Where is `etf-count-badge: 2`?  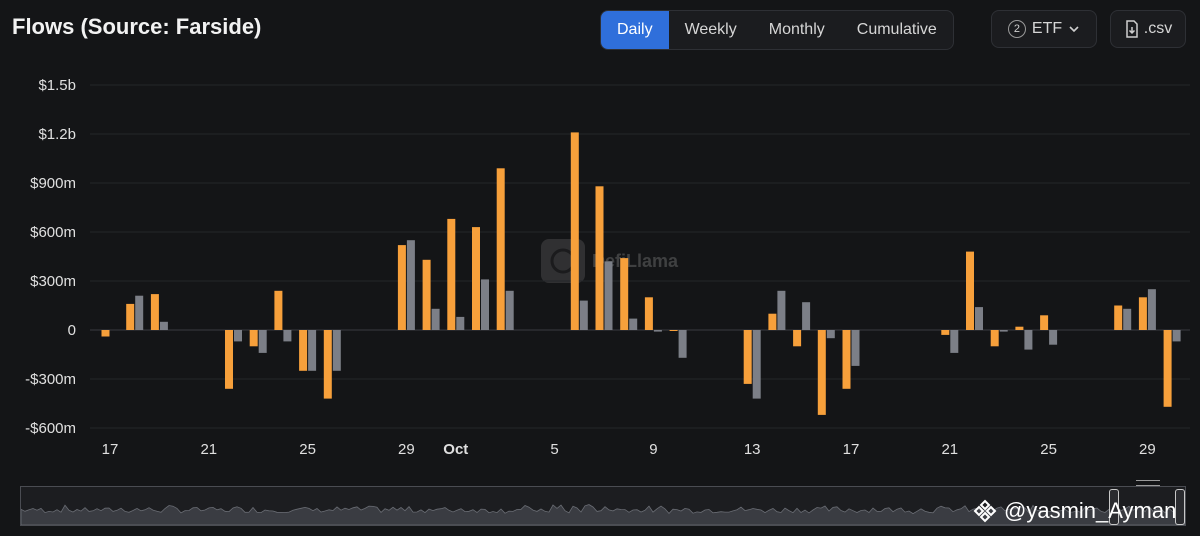 etf-count-badge: 2 is located at coordinates (1016, 29).